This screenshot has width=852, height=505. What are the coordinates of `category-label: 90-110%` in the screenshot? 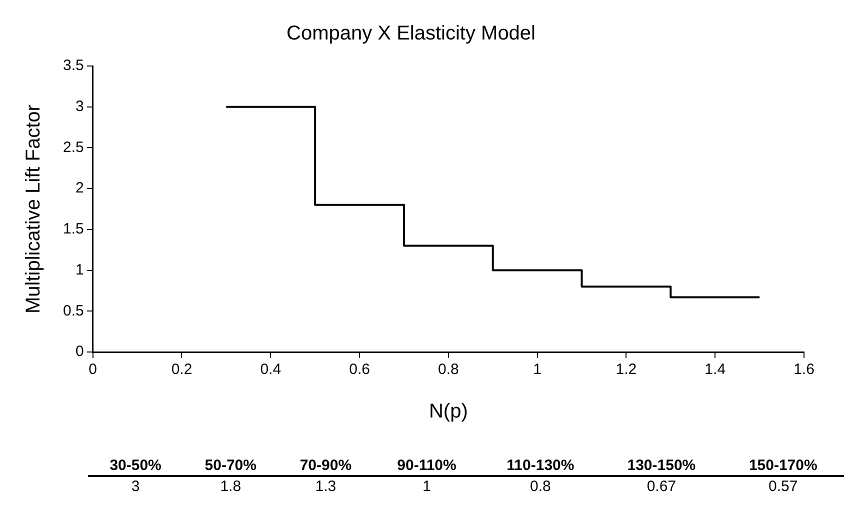 It's located at (426, 466).